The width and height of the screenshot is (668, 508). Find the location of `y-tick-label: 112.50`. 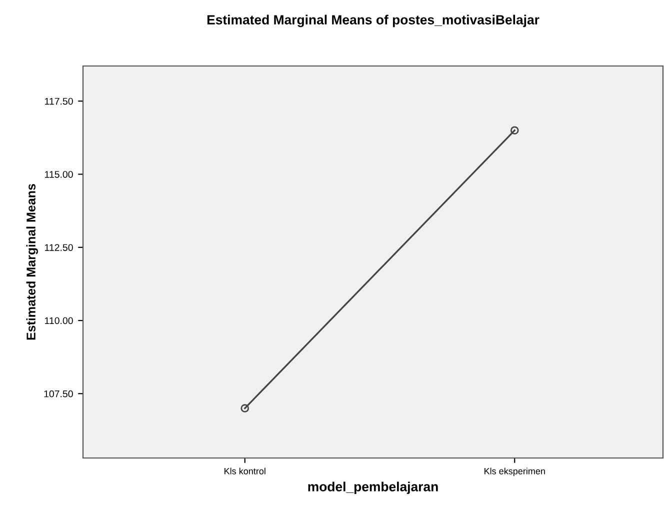

y-tick-label: 112.50 is located at coordinates (59, 247).